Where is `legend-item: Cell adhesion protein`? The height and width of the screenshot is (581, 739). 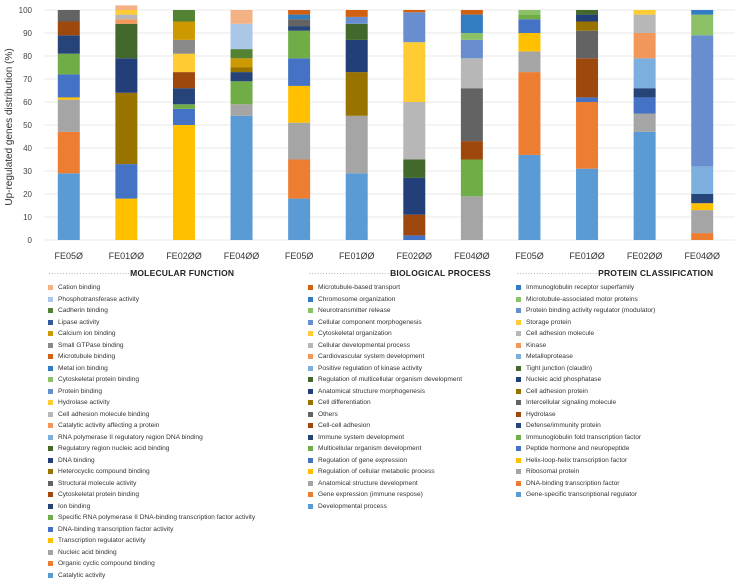 legend-item: Cell adhesion protein is located at coordinates (614, 392).